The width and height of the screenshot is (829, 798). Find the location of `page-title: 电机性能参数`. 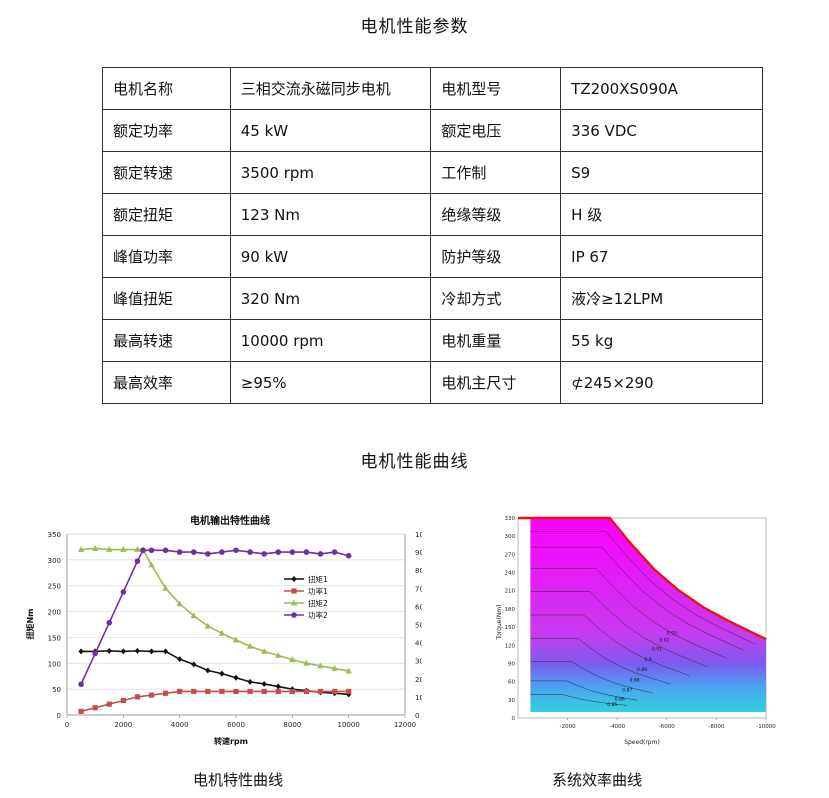

page-title: 电机性能参数 is located at coordinates (414, 27).